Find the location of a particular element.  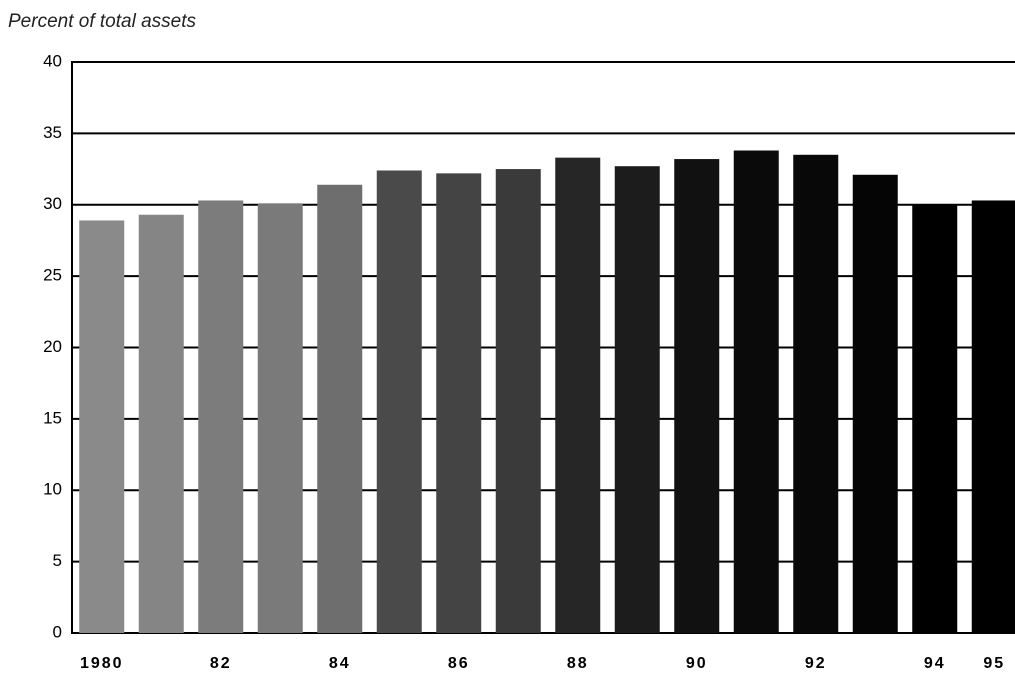

x-tick-label: 1980 is located at coordinates (102, 663).